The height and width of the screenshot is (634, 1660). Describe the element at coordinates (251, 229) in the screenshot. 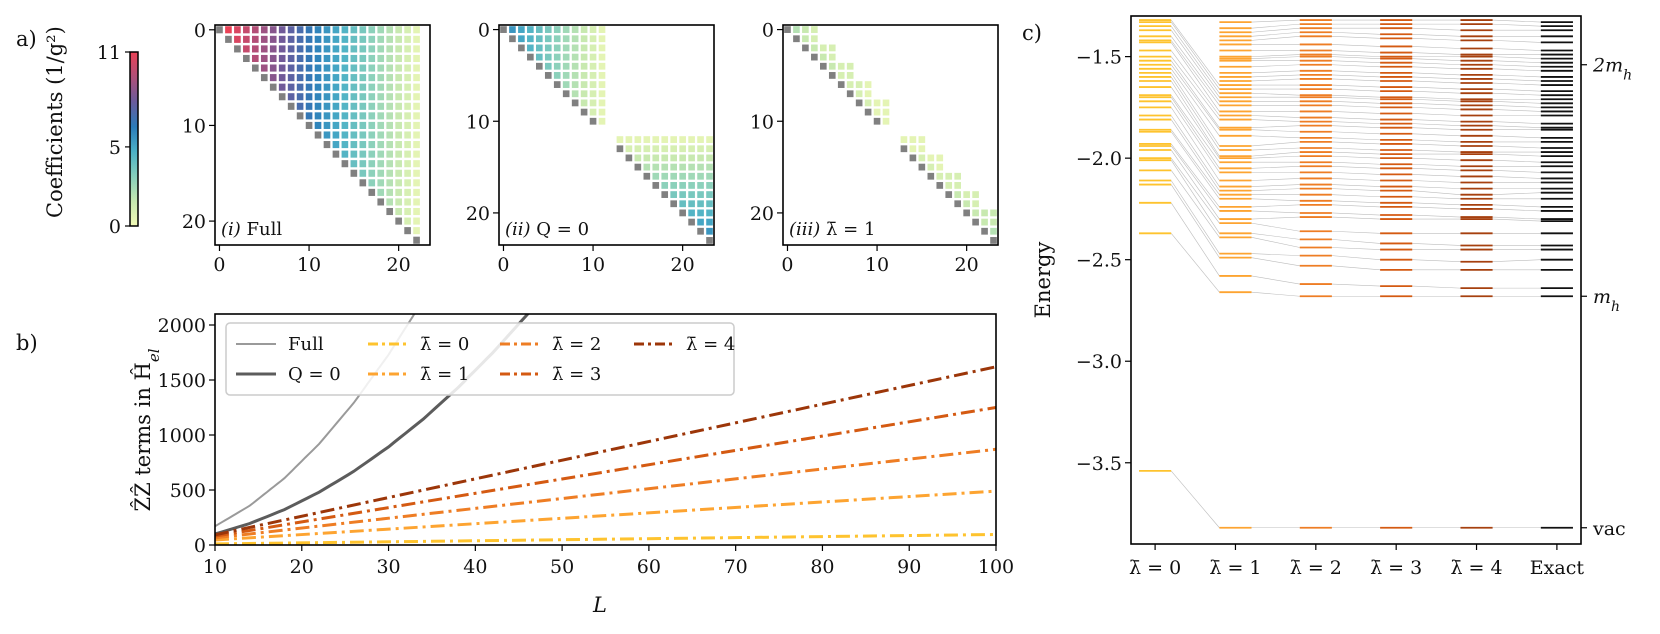

I see `matrix-panel-label: (i) Full` at that location.